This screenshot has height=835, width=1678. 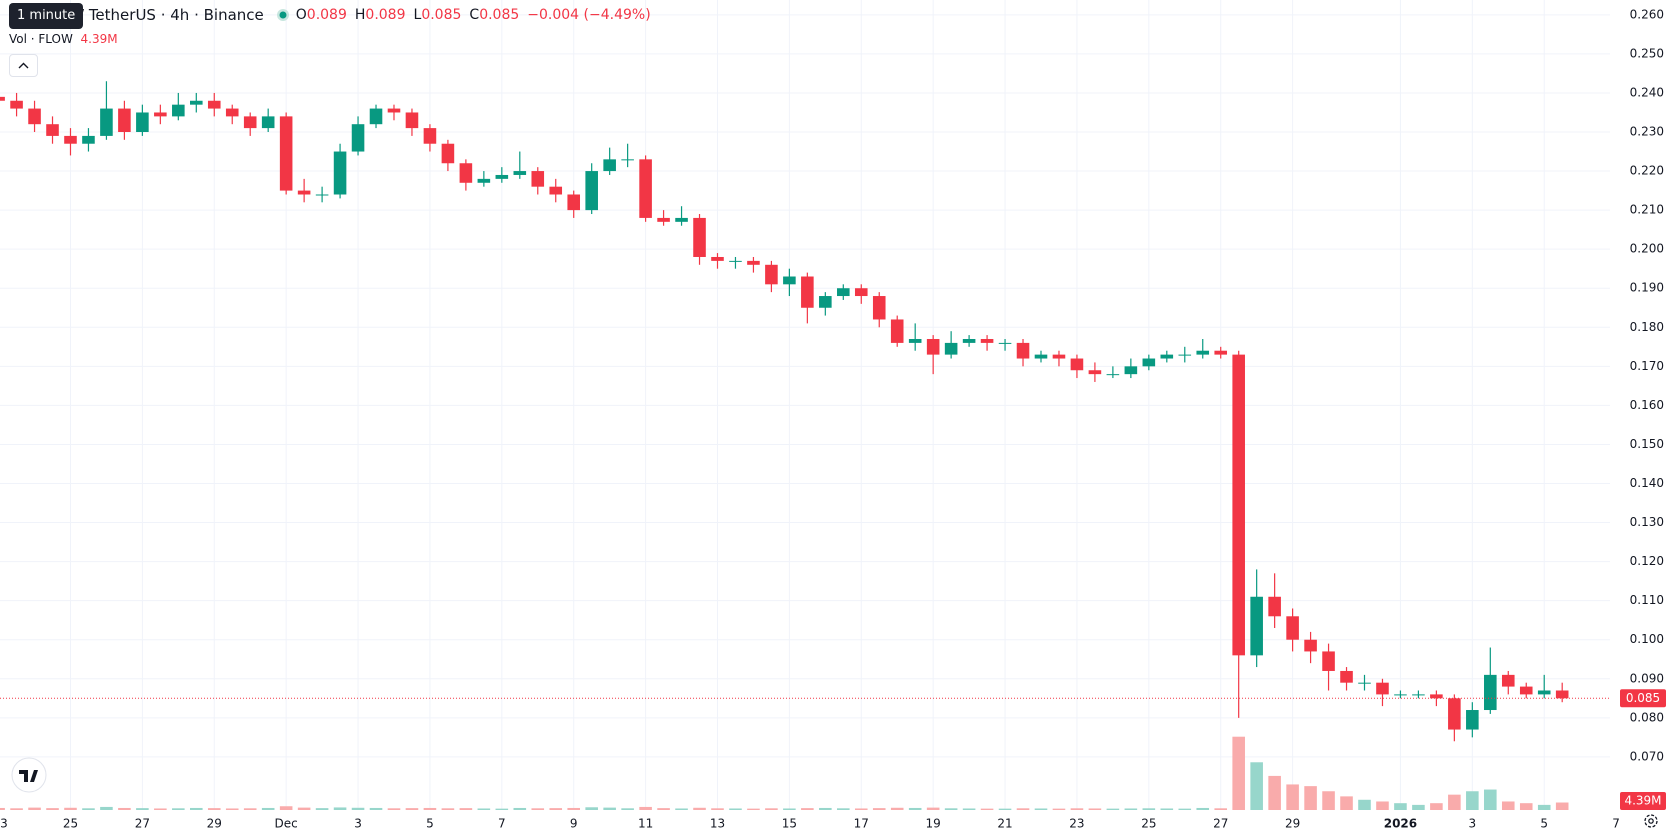 I want to click on y-tick-label: 0.170, so click(x=1647, y=366).